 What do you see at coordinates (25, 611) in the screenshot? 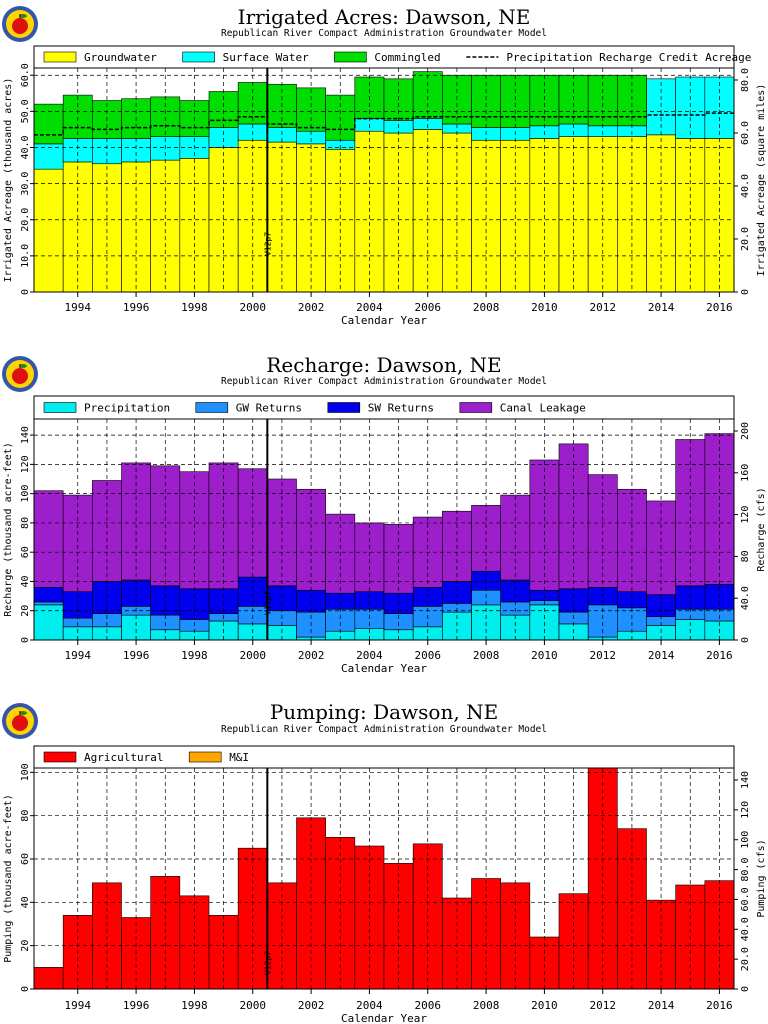
I see `y-tick-label: 20` at bounding box center [25, 611].